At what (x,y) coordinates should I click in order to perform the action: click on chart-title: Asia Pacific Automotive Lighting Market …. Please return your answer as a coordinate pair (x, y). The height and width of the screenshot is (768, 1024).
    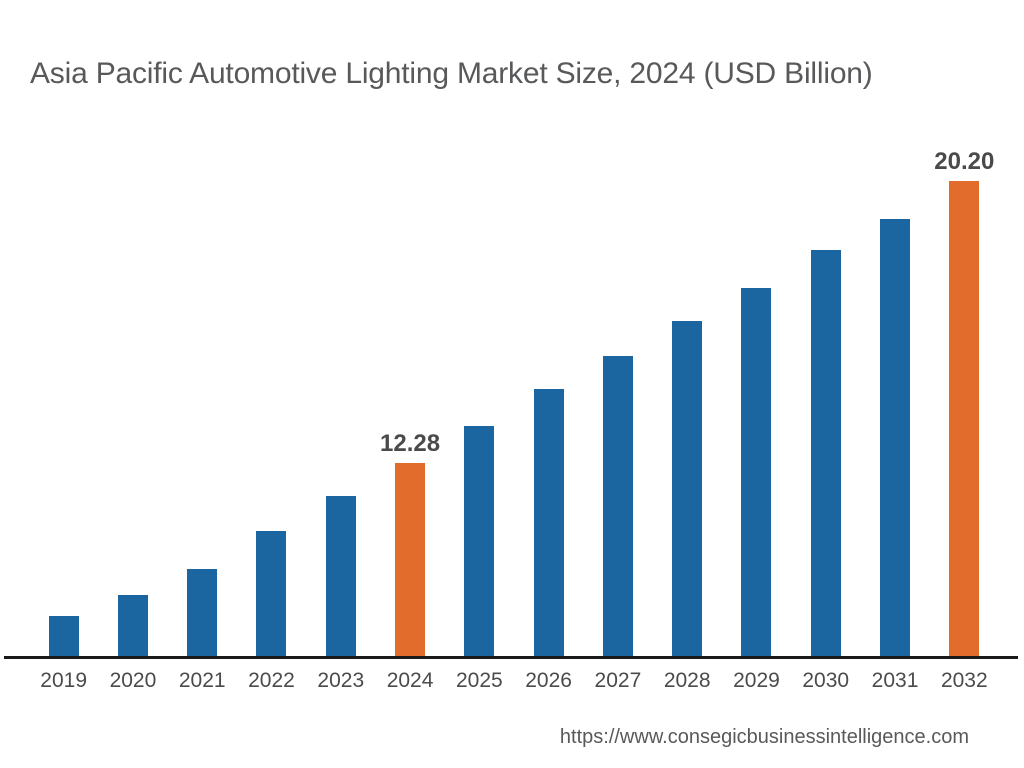
    Looking at the image, I should click on (451, 73).